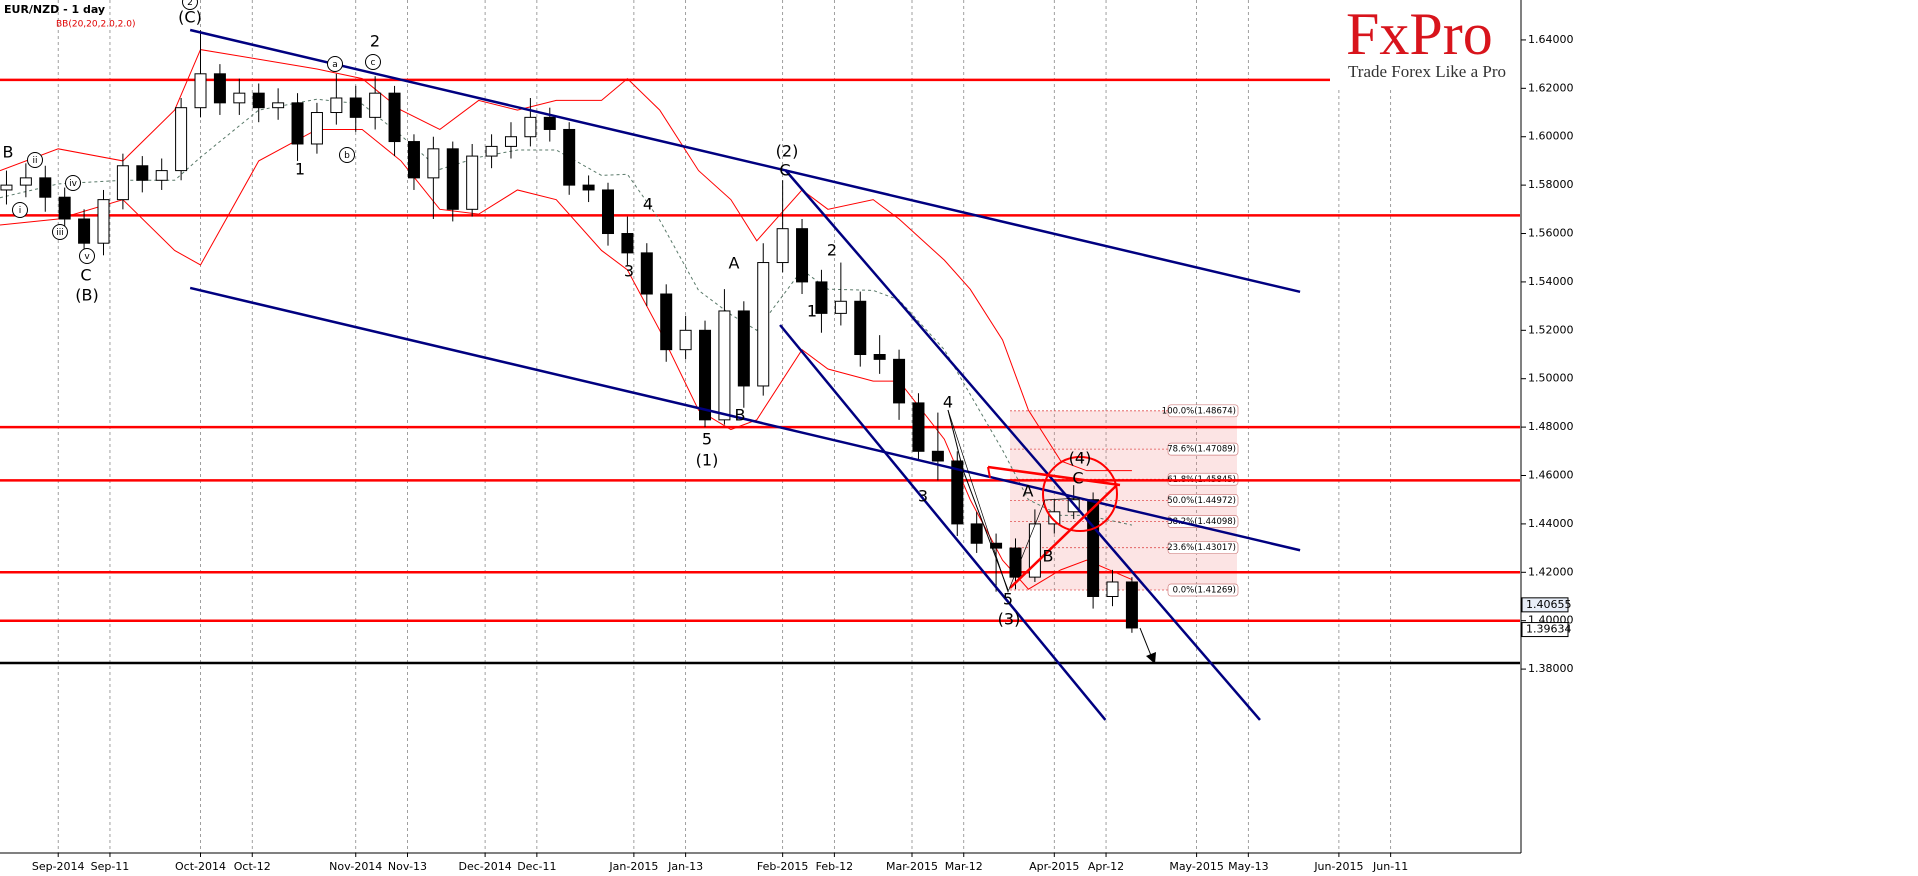 The height and width of the screenshot is (876, 1918). Describe the element at coordinates (1551, 378) in the screenshot. I see `y-tick-label: 1.50000` at that location.